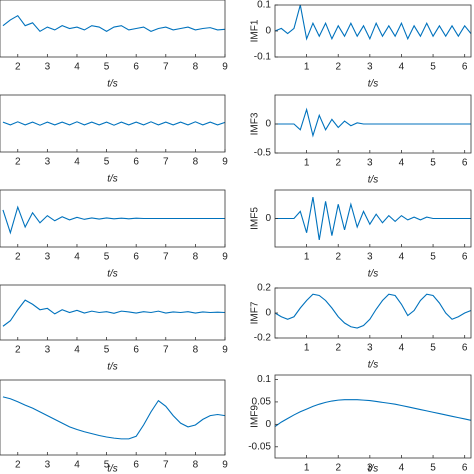 Image resolution: width=474 pixels, height=474 pixels. I want to click on y-axis-label: IMF5, so click(255, 218).